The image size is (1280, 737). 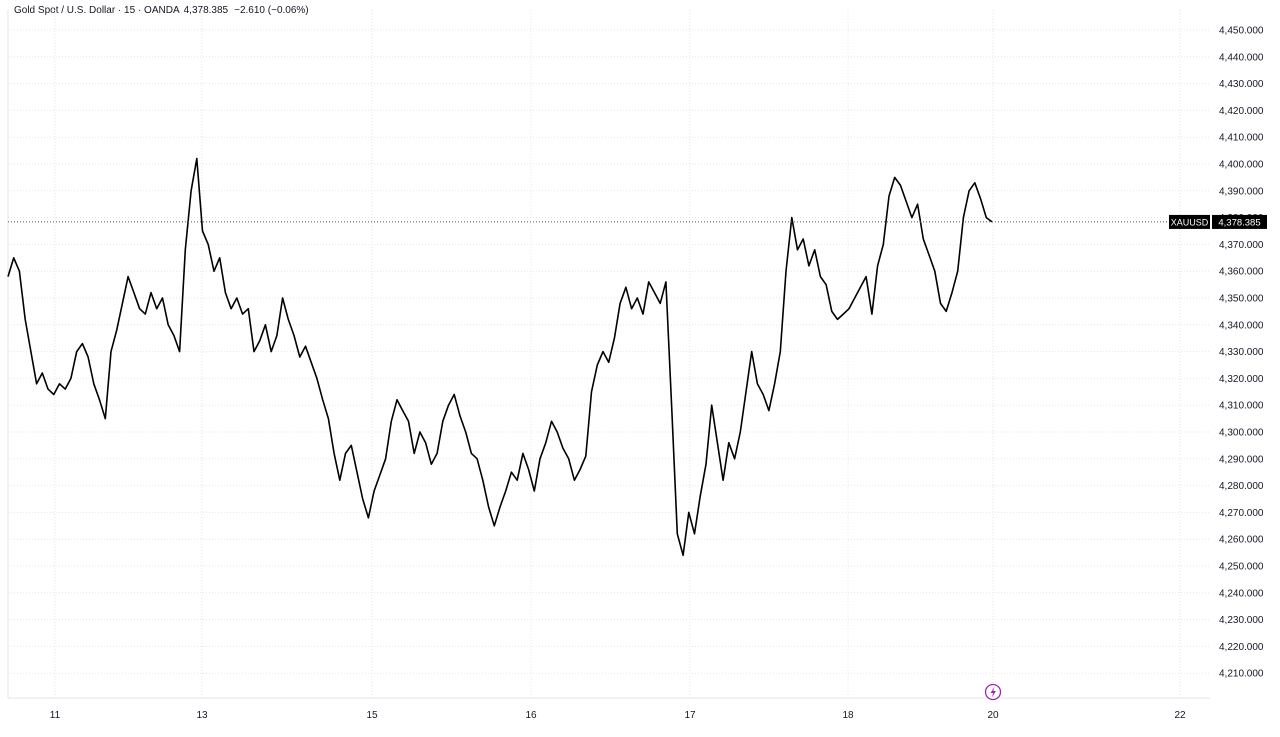 What do you see at coordinates (1241, 84) in the screenshot?
I see `y-tick-label: 4,430.000` at bounding box center [1241, 84].